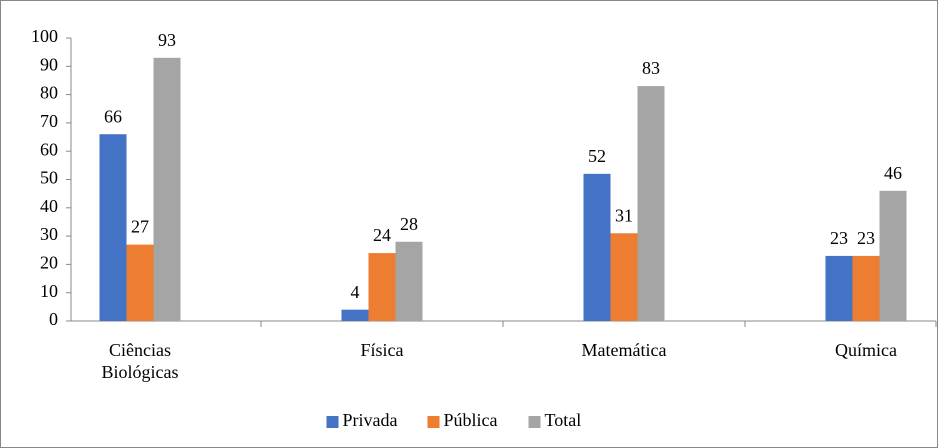  Describe the element at coordinates (370, 420) in the screenshot. I see `legend-label: Privada` at that location.